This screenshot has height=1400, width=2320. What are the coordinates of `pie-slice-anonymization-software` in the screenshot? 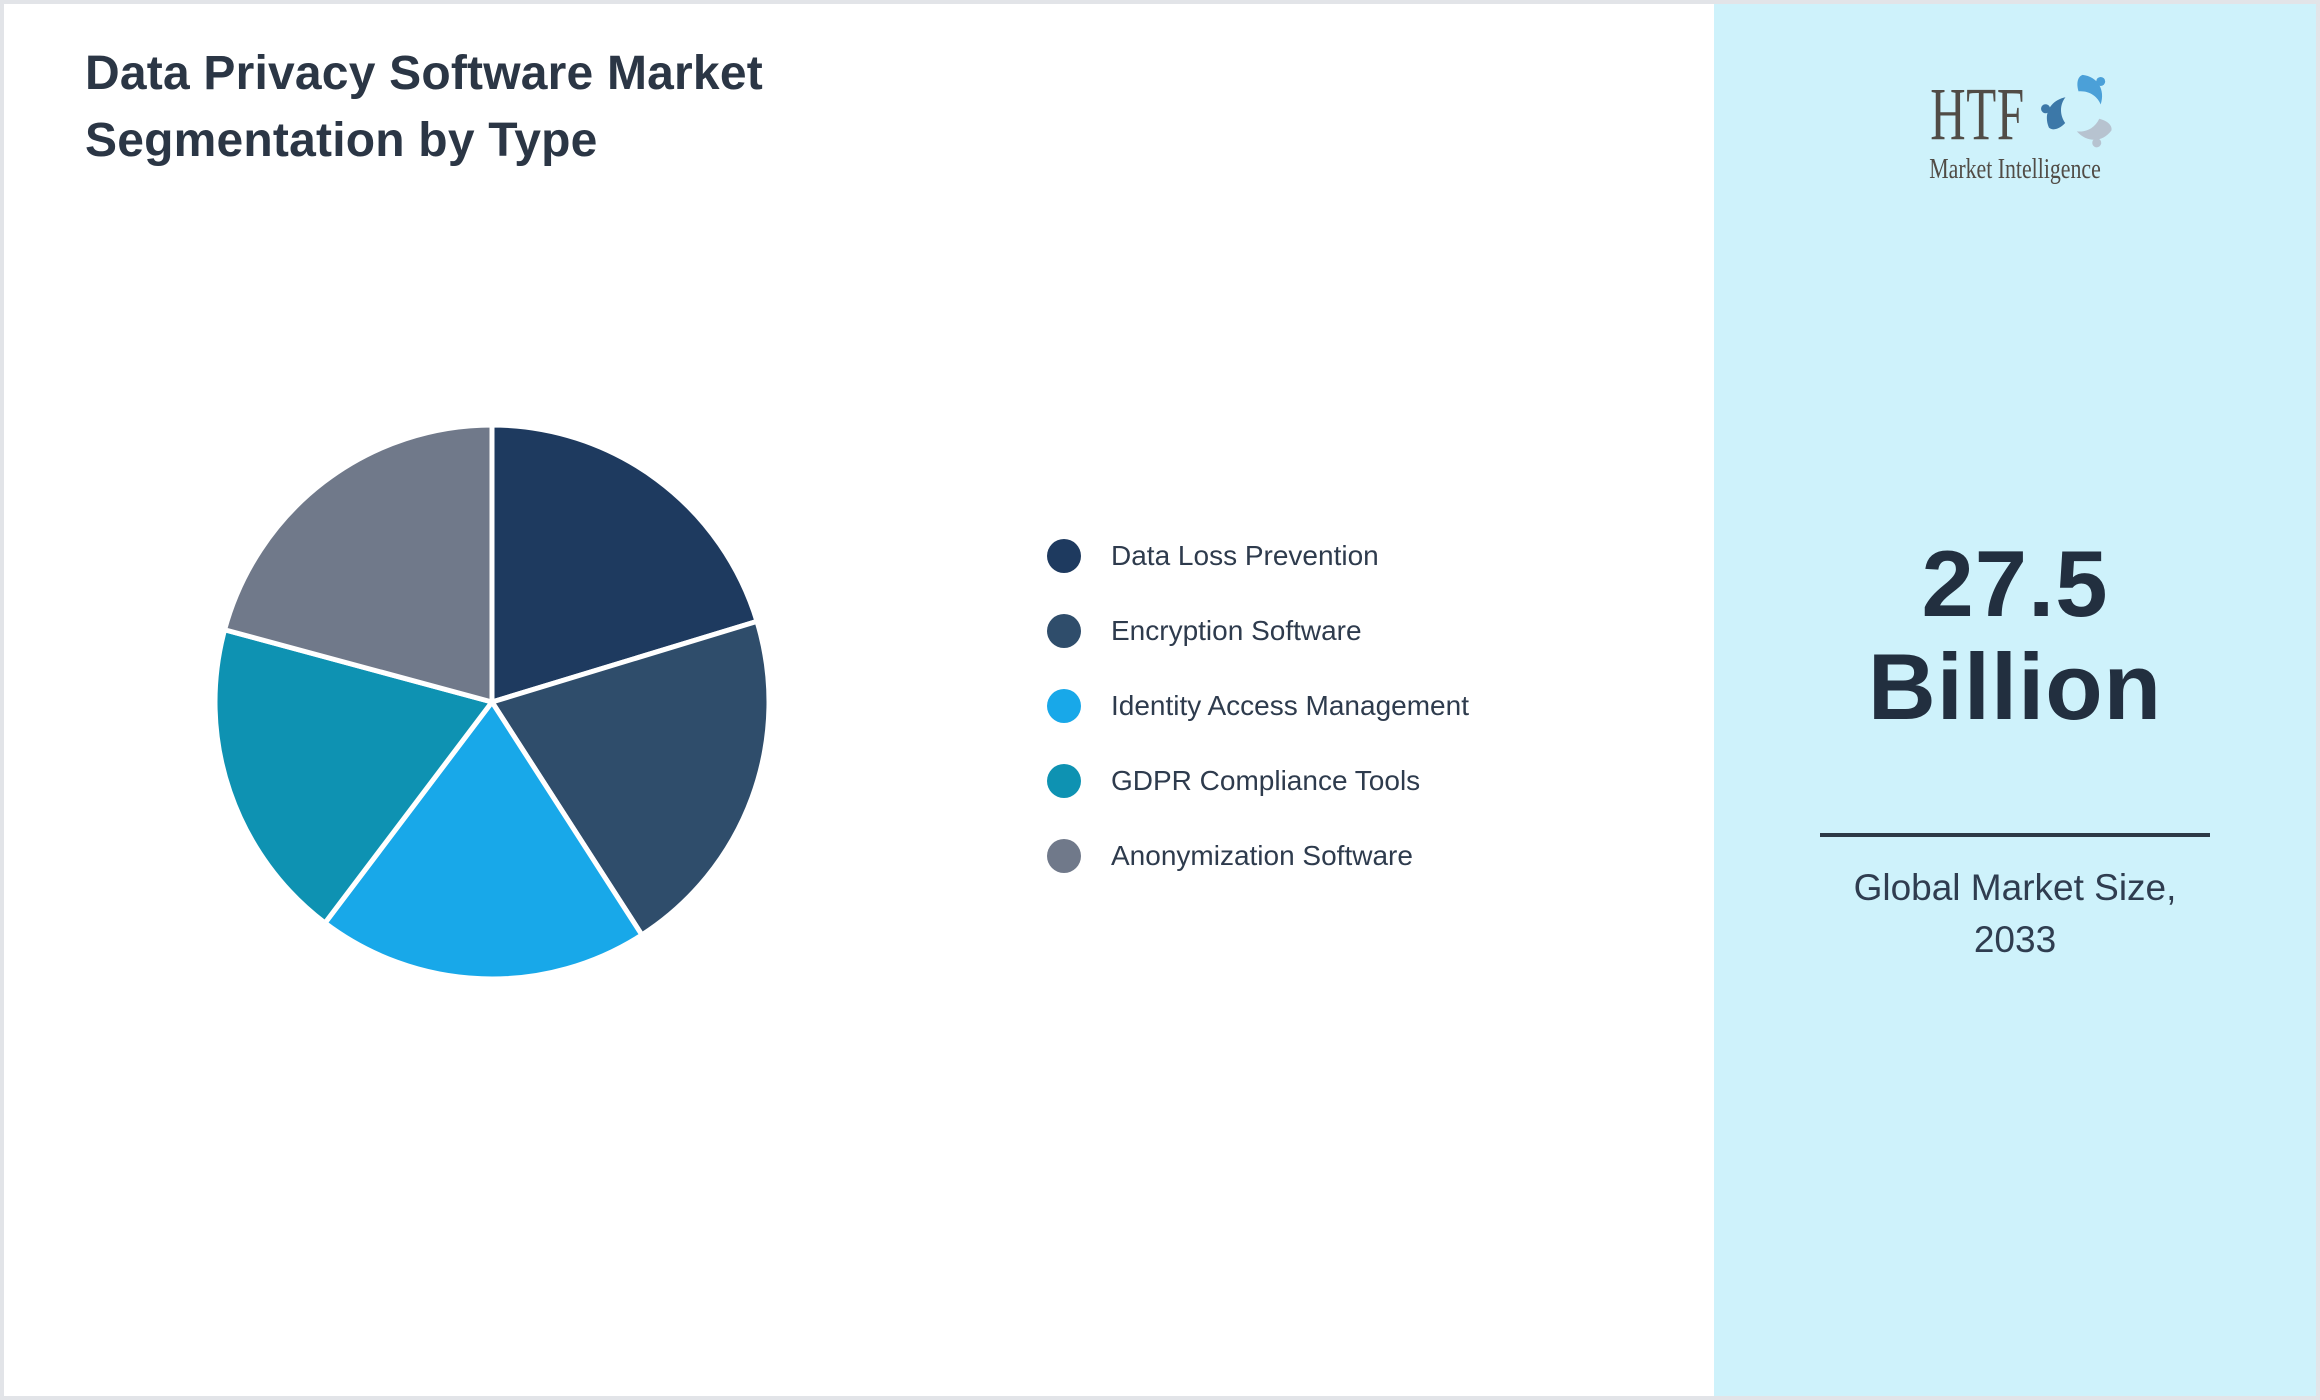 It's located at (358, 563).